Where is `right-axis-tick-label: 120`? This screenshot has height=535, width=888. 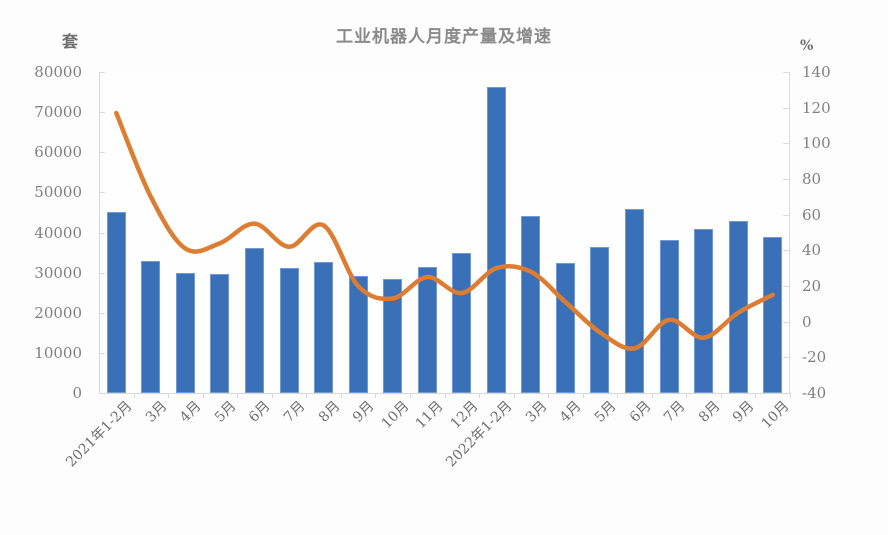 right-axis-tick-label: 120 is located at coordinates (816, 107).